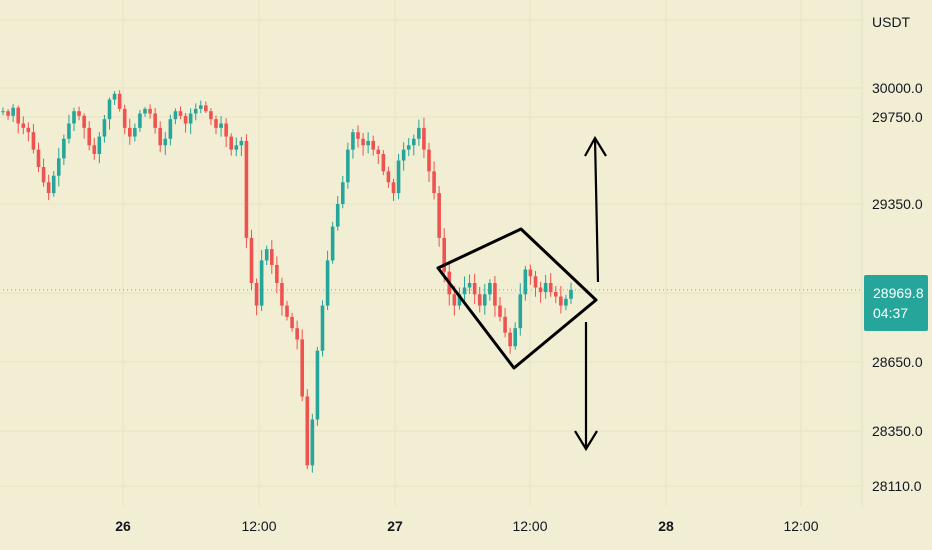 Image resolution: width=932 pixels, height=550 pixels. Describe the element at coordinates (891, 22) in the screenshot. I see `currency-label: USDT` at that location.